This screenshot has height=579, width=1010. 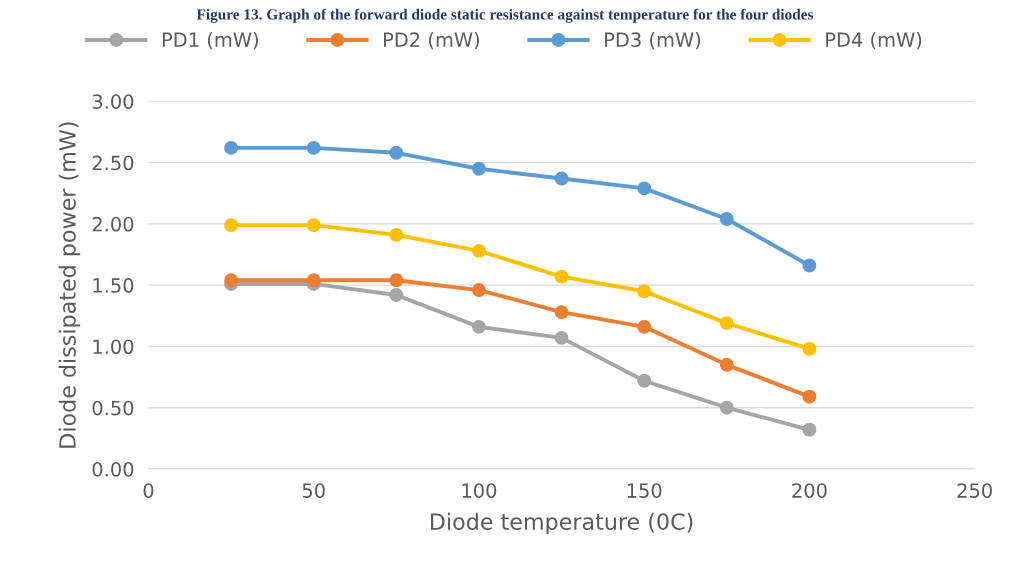 What do you see at coordinates (562, 523) in the screenshot?
I see `x-axis-title: Diode temperature (0C)` at bounding box center [562, 523].